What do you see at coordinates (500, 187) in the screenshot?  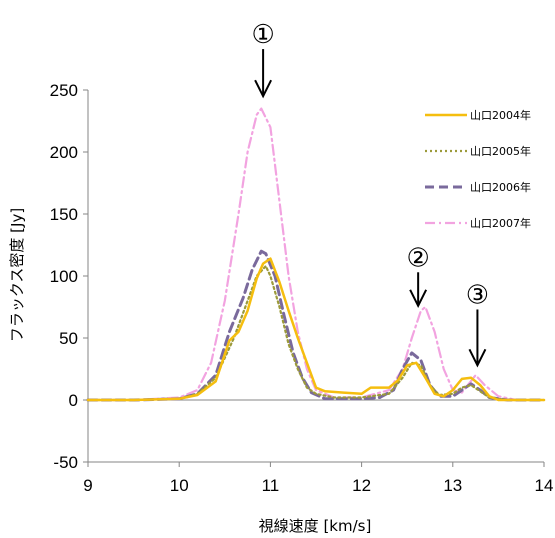 I see `legend-label-3: 山口2006年` at bounding box center [500, 187].